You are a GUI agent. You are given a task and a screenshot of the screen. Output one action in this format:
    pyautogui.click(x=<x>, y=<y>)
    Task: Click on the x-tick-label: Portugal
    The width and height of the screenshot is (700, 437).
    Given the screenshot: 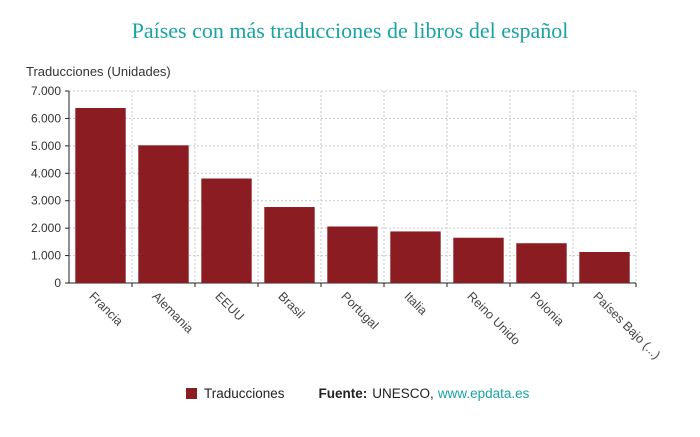 What is the action you would take?
    pyautogui.click(x=359, y=310)
    